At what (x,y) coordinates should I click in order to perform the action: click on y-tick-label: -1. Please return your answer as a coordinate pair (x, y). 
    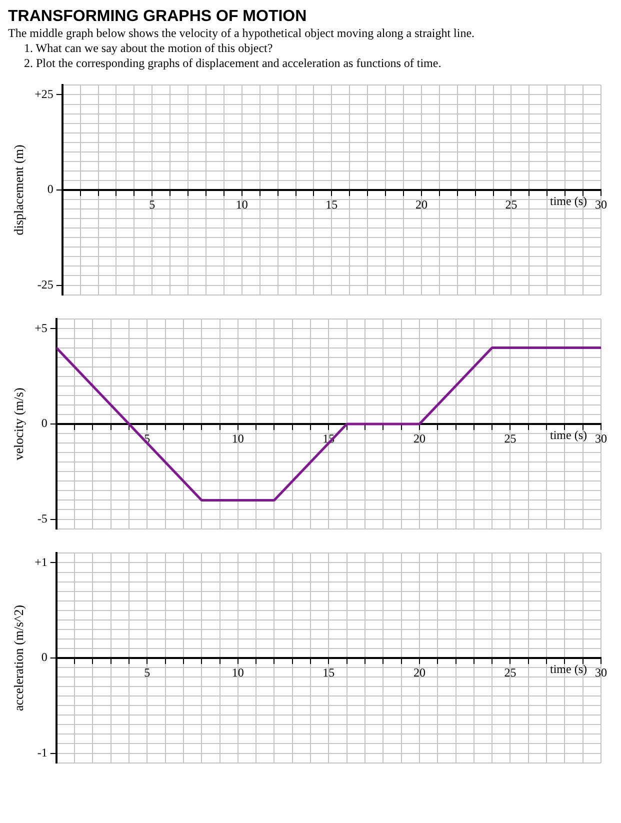
    Looking at the image, I should click on (42, 752).